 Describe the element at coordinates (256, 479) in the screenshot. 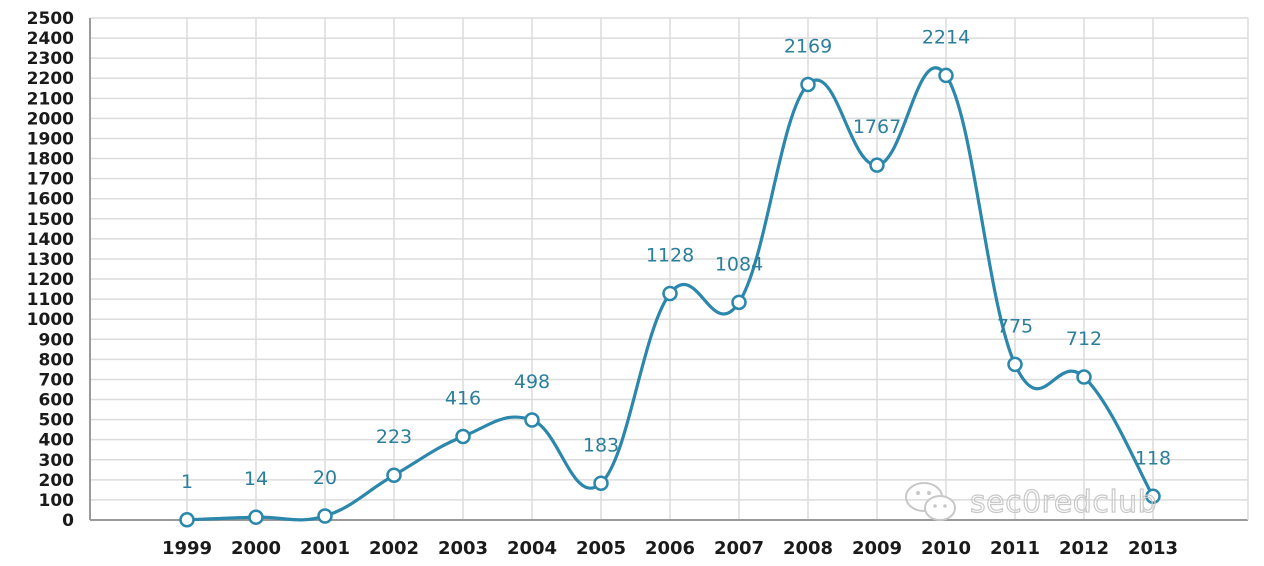

I see `data-label: 14` at that location.